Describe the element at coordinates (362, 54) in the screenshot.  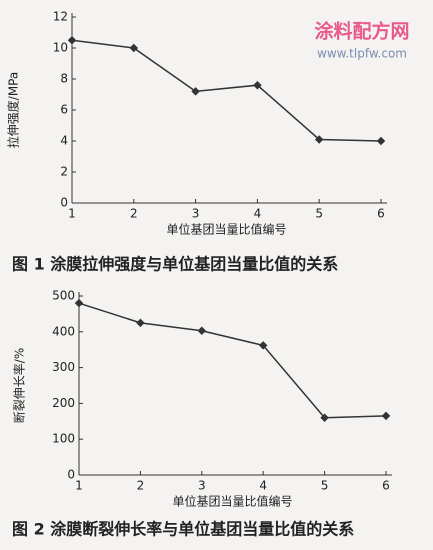
I see `watermark-url: www.tlpfw.com` at that location.